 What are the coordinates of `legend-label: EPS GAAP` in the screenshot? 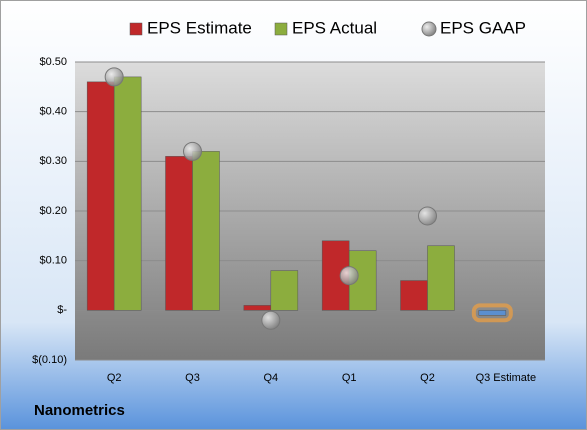 It's located at (483, 27).